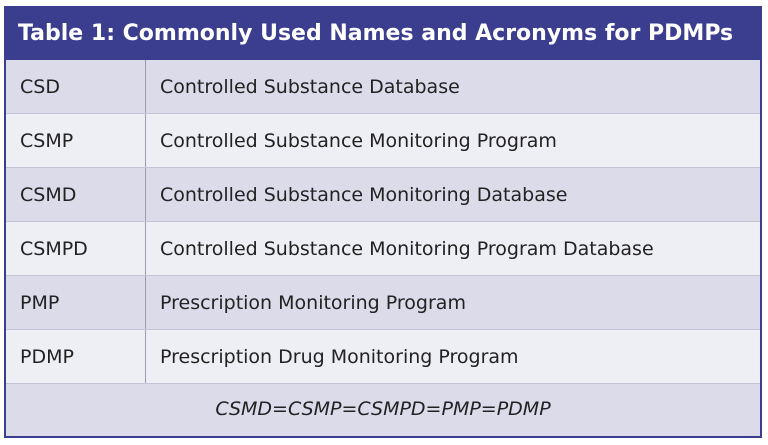 The width and height of the screenshot is (768, 445). I want to click on table-row: CSD Controlled Substance Database, so click(383, 87).